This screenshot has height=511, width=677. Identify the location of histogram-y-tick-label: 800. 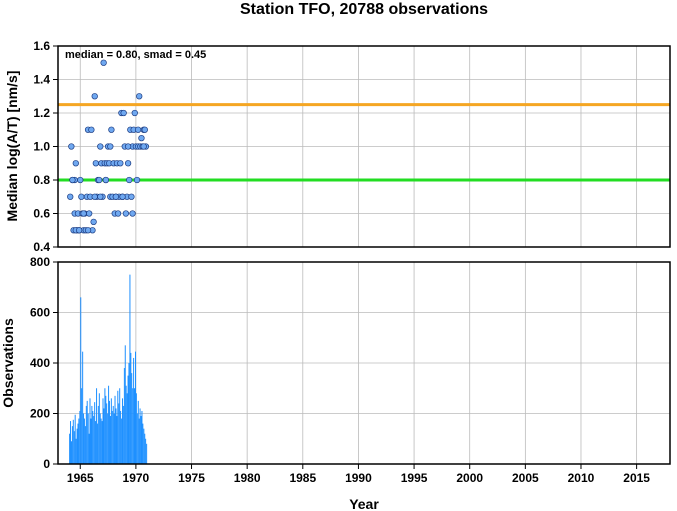
(40, 262).